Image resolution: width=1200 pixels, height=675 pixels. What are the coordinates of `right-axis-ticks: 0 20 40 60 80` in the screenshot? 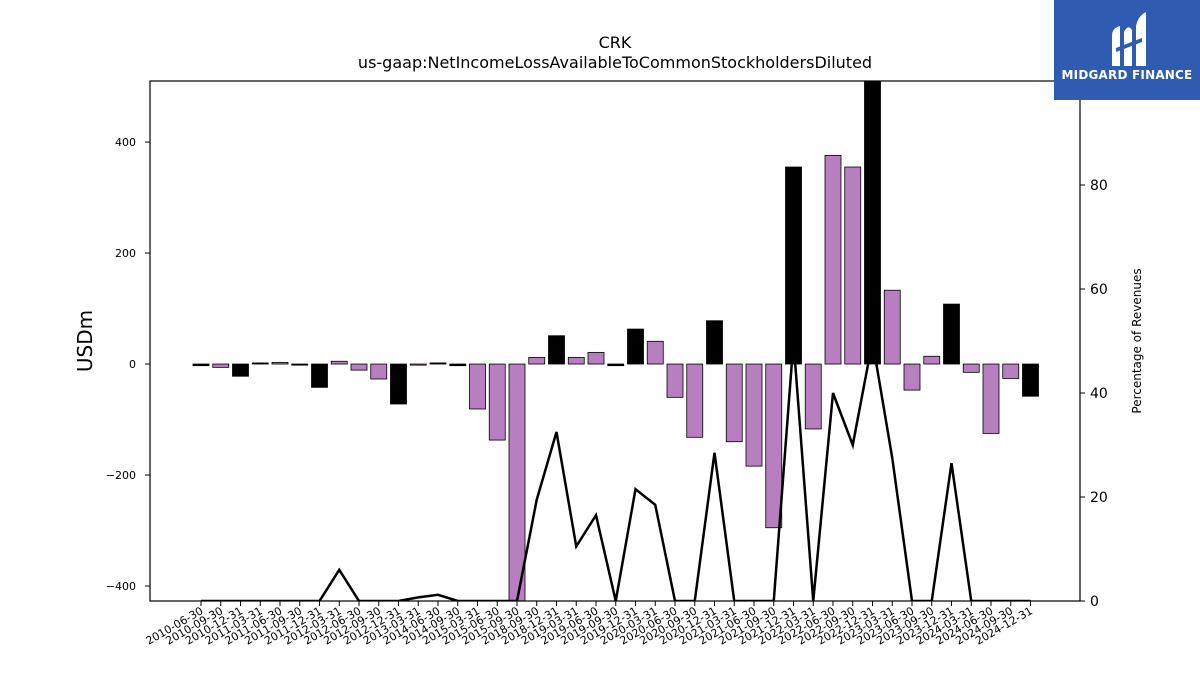 It's located at (1094, 394).